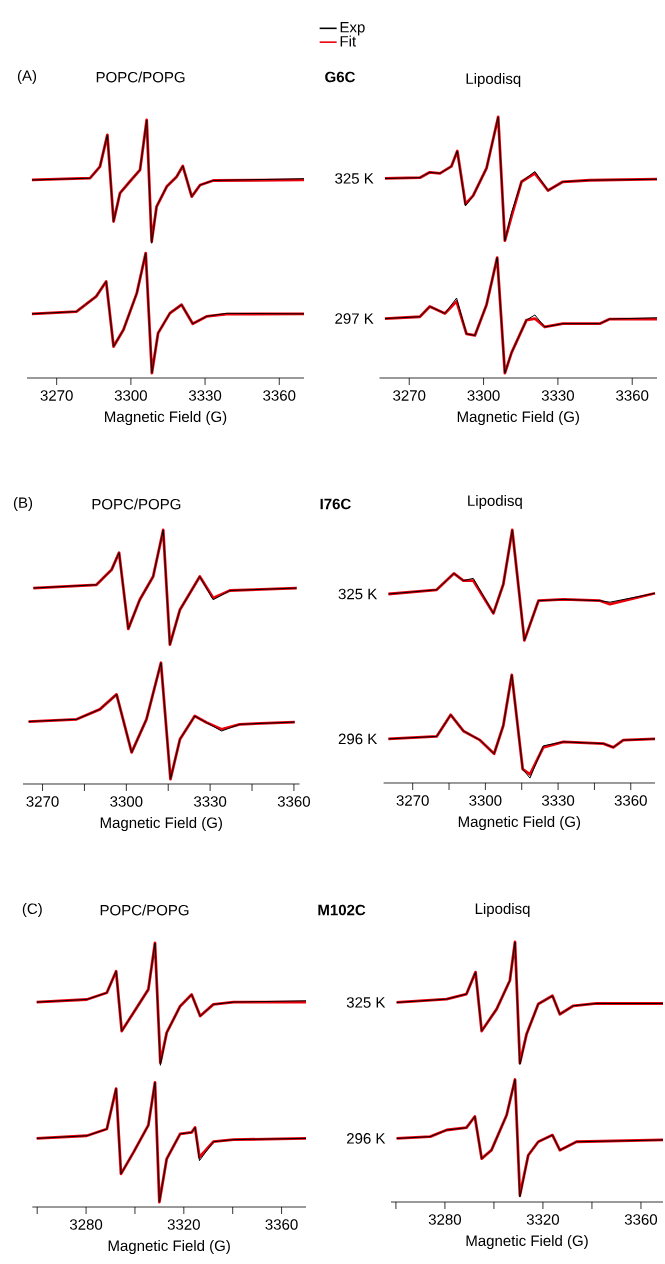 Image resolution: width=665 pixels, height=1264 pixels. What do you see at coordinates (32, 910) in the screenshot?
I see `text: (C)` at bounding box center [32, 910].